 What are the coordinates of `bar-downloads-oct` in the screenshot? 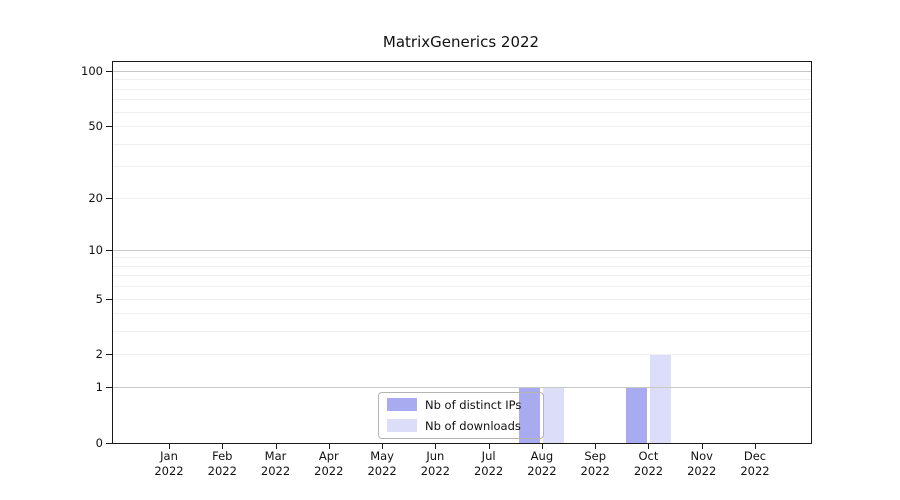 It's located at (660, 398).